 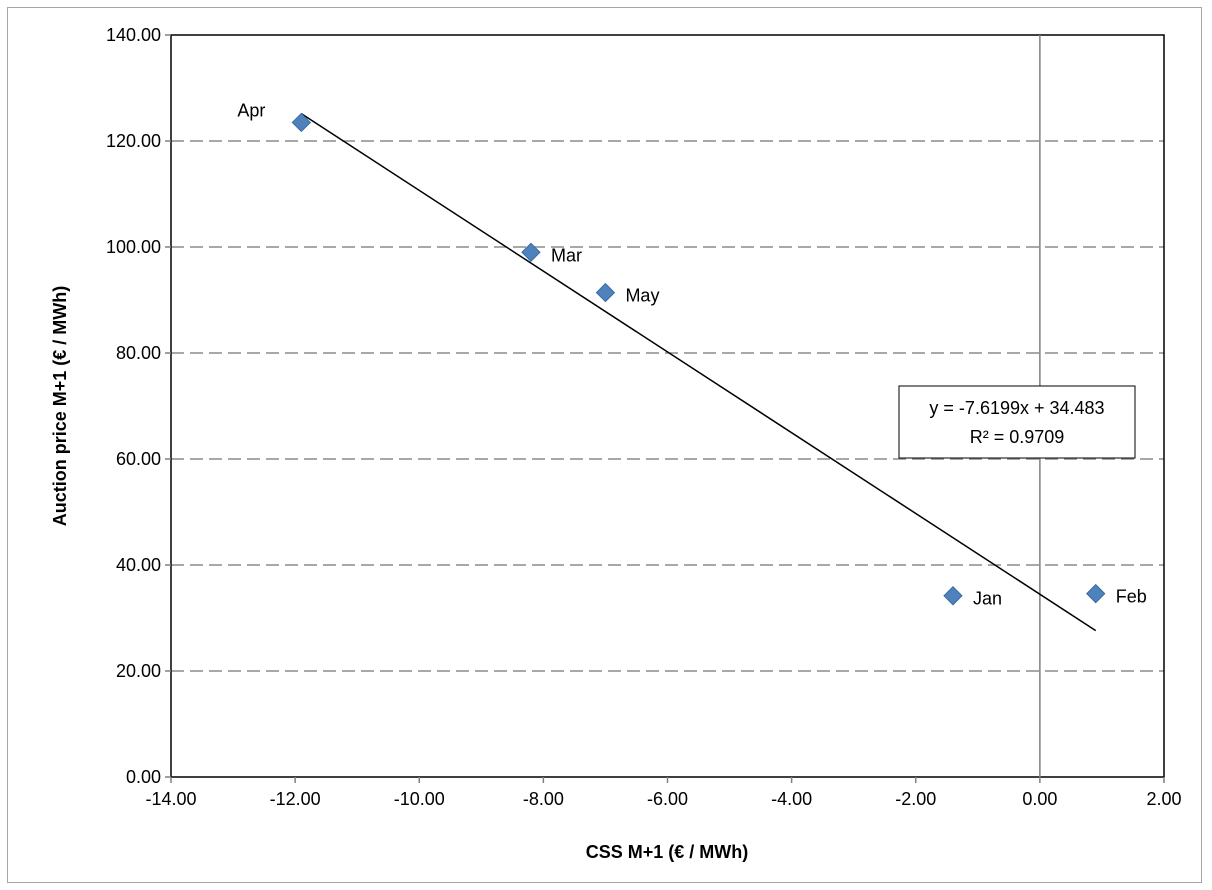 I want to click on data-point-jan, so click(x=953, y=596).